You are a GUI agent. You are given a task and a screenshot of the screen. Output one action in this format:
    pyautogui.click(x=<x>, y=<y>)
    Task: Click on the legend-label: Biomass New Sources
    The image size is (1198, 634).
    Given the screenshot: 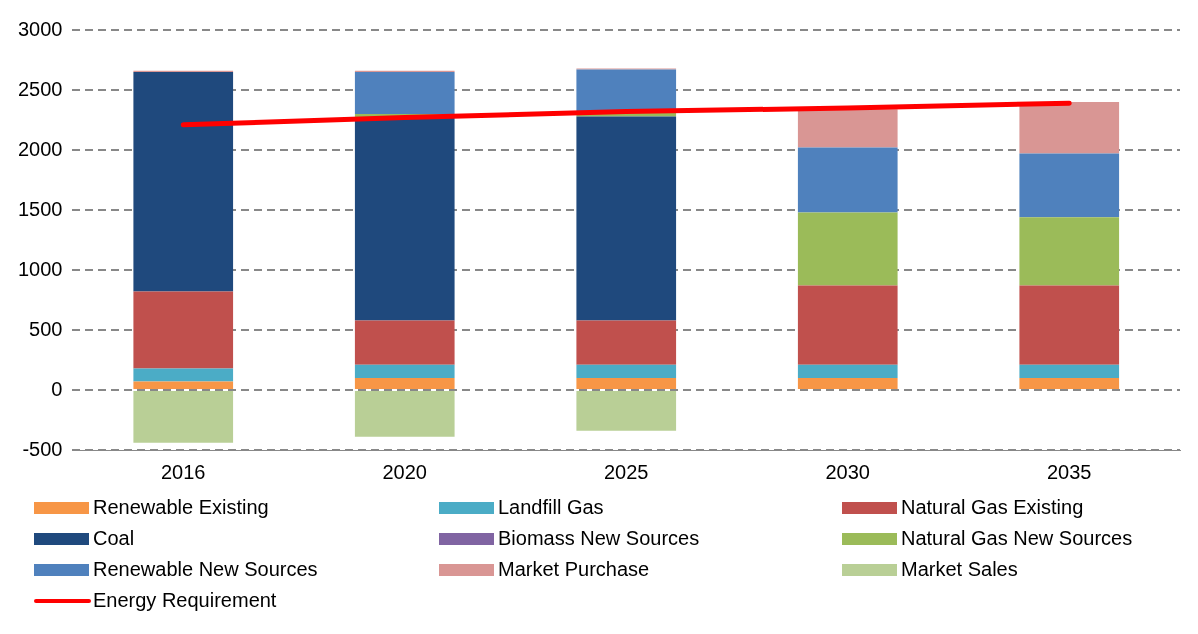 What is the action you would take?
    pyautogui.click(x=599, y=538)
    